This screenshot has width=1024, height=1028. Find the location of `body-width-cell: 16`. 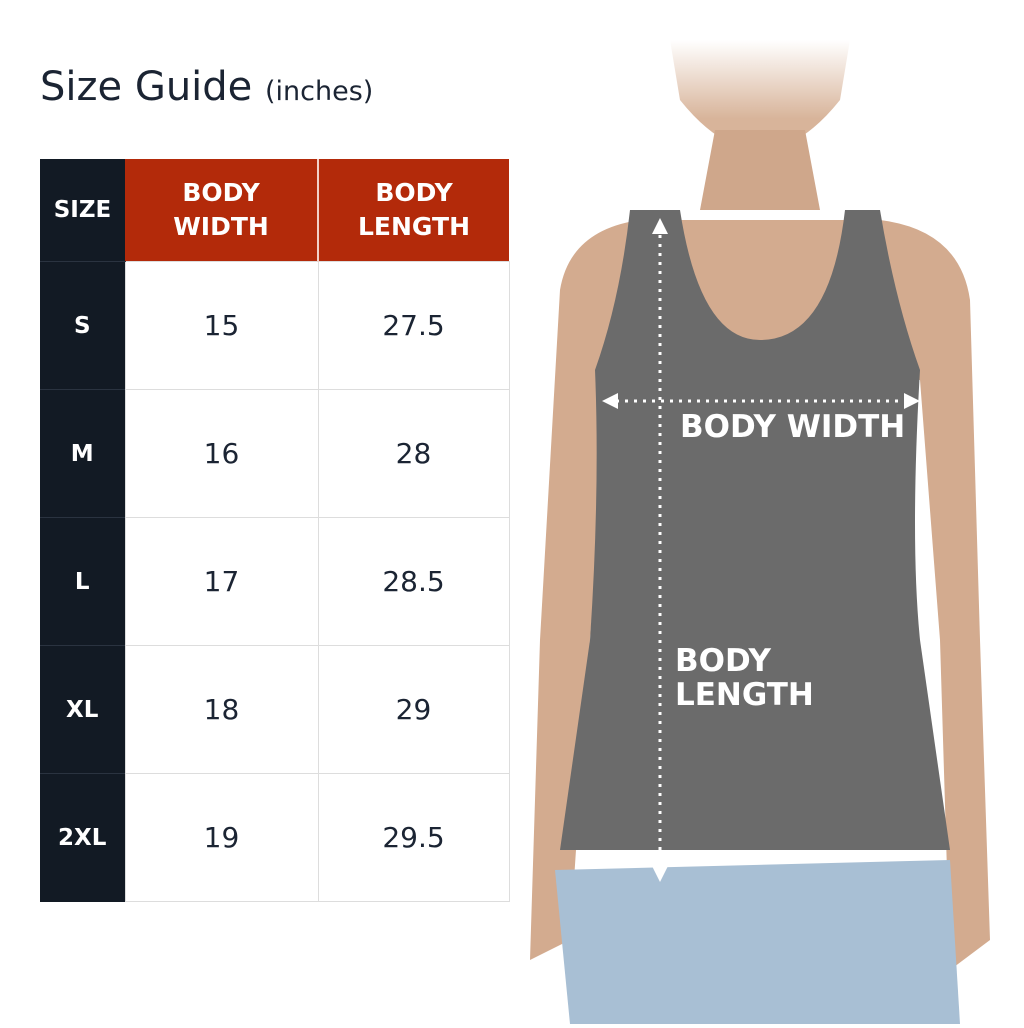

body-width-cell: 16 is located at coordinates (221, 453).